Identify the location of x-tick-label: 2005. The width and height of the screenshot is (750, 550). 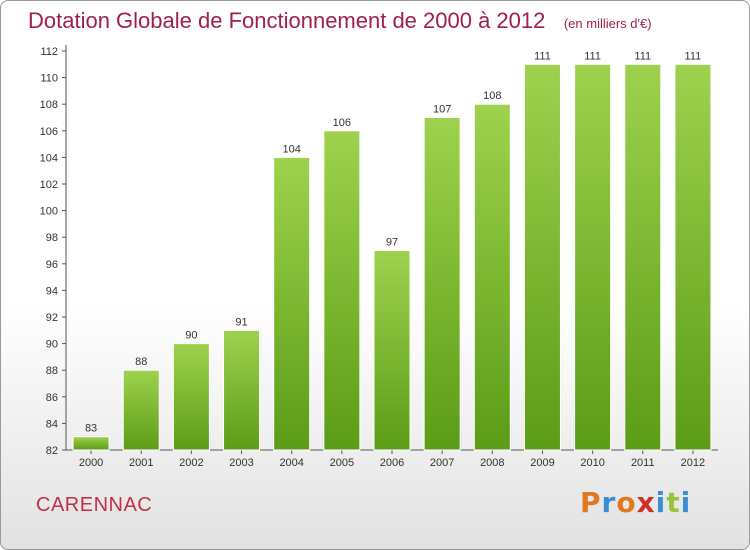
(342, 463).